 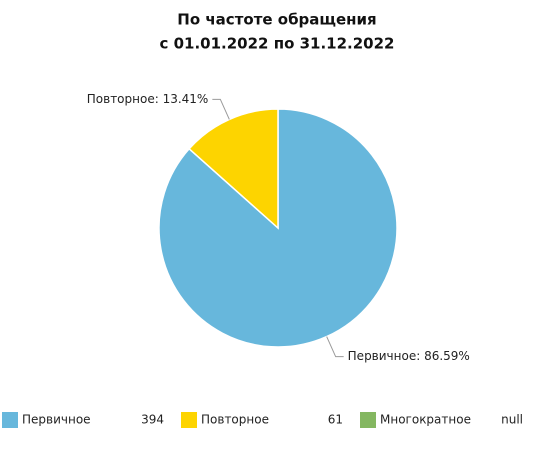 What do you see at coordinates (512, 420) in the screenshot?
I see `legend-count: null` at bounding box center [512, 420].